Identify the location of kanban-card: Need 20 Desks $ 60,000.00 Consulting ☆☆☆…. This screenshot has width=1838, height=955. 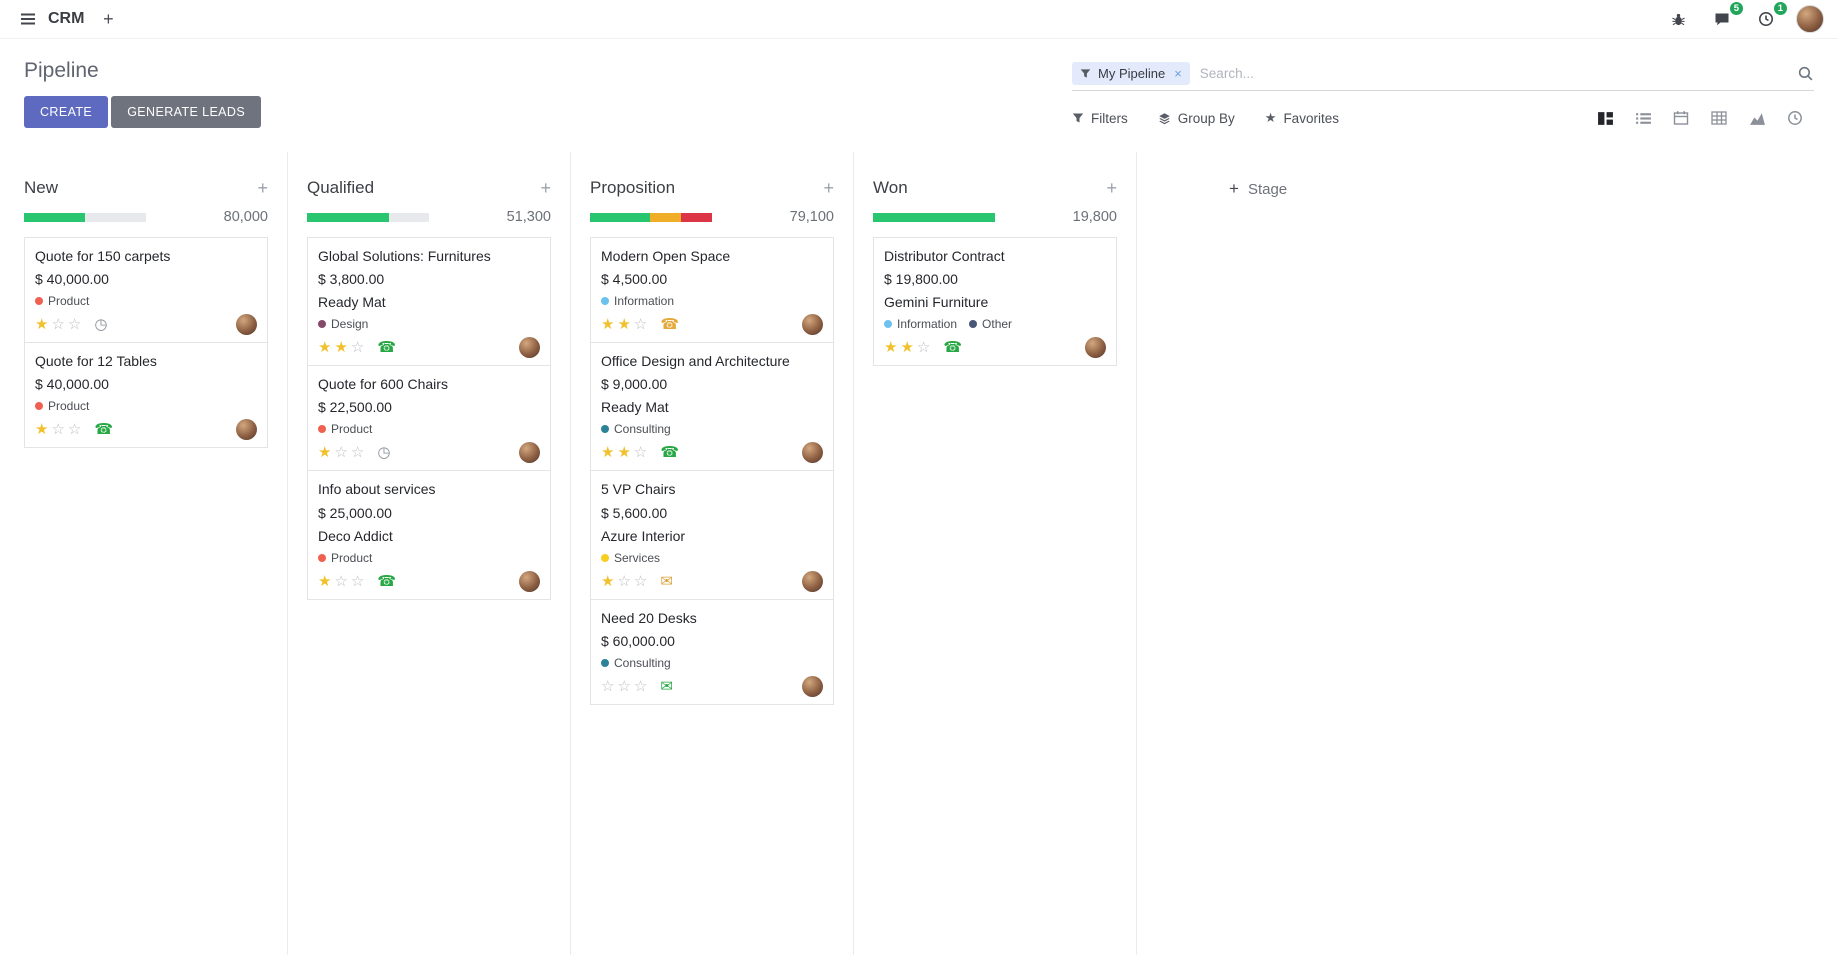
(712, 651).